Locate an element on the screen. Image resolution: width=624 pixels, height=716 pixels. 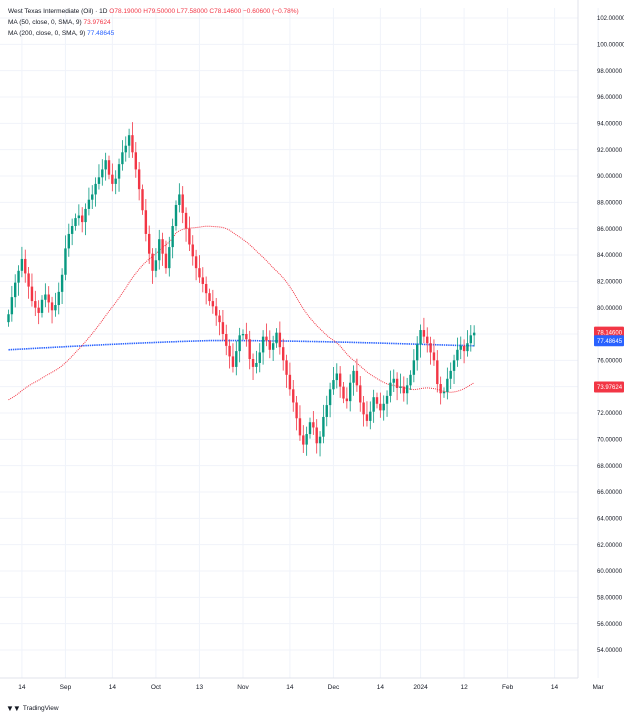
price-labels: 78.14600 77.48645 73.97624 is located at coordinates (609, 359).